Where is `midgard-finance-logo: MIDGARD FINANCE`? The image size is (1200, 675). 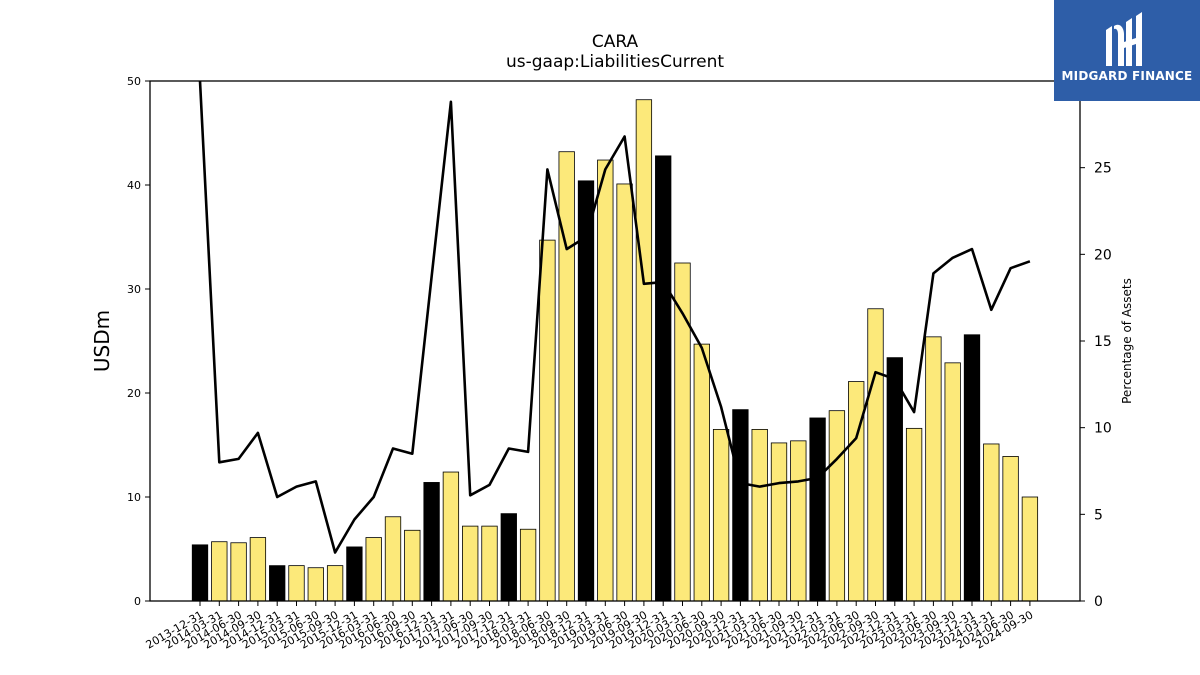 midgard-finance-logo: MIDGARD FINANCE is located at coordinates (1127, 50).